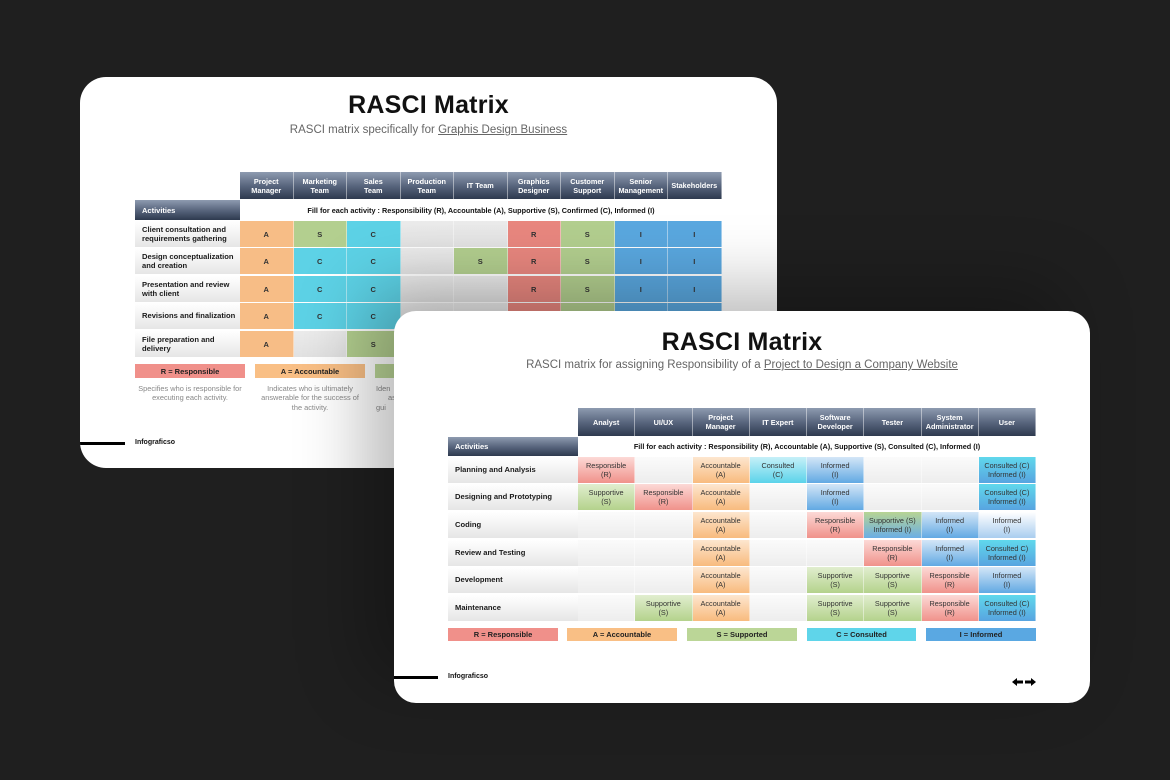 This screenshot has width=1170, height=780. What do you see at coordinates (695, 185) in the screenshot?
I see `column-header: Stakeholders` at bounding box center [695, 185].